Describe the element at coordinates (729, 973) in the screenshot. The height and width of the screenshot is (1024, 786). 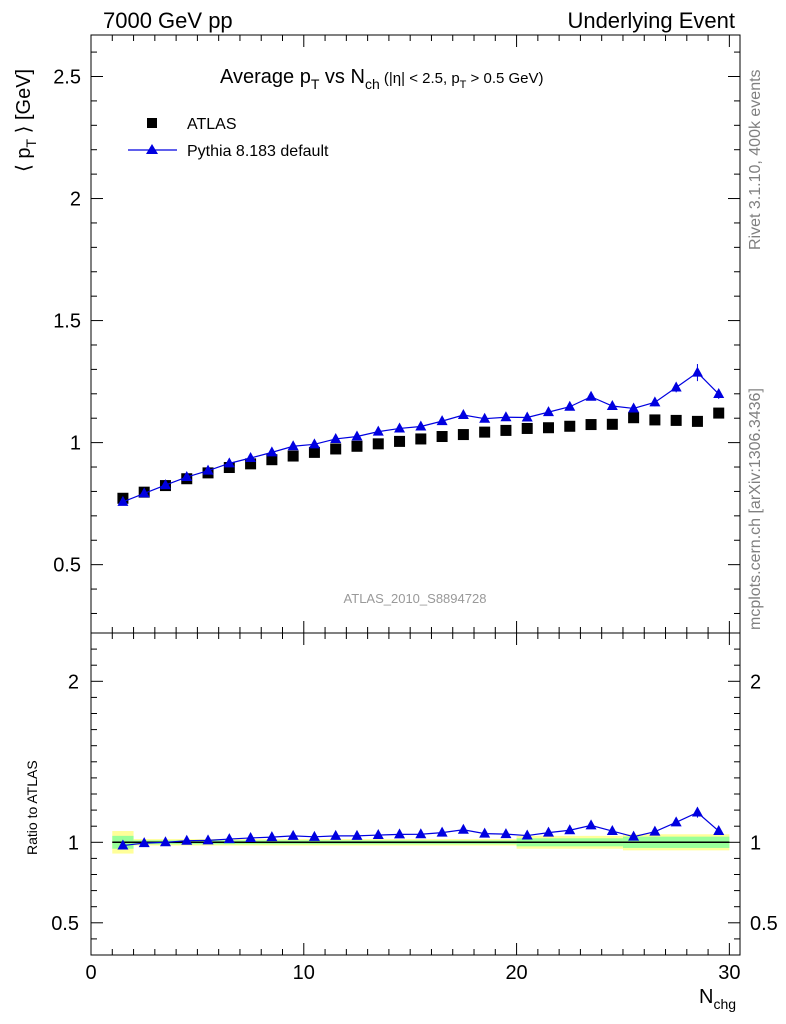
I see `x-tick-label: 30` at that location.